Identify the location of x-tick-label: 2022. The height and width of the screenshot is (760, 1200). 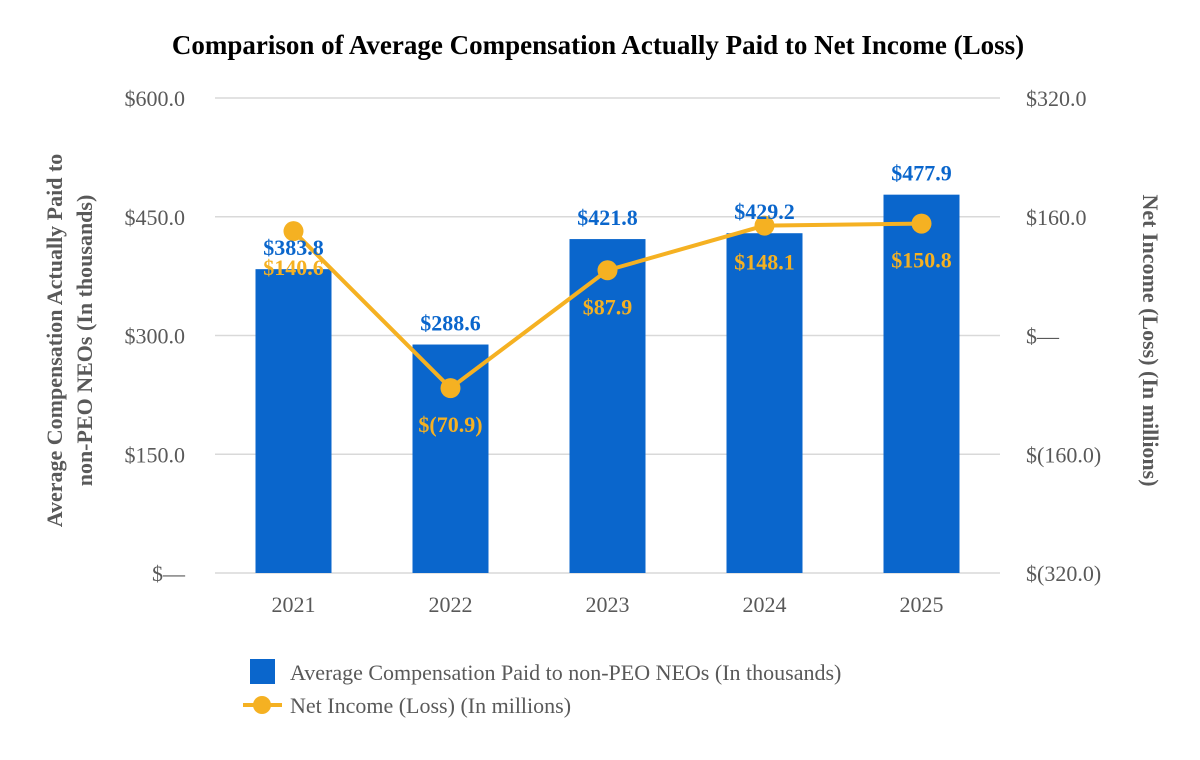
(451, 604).